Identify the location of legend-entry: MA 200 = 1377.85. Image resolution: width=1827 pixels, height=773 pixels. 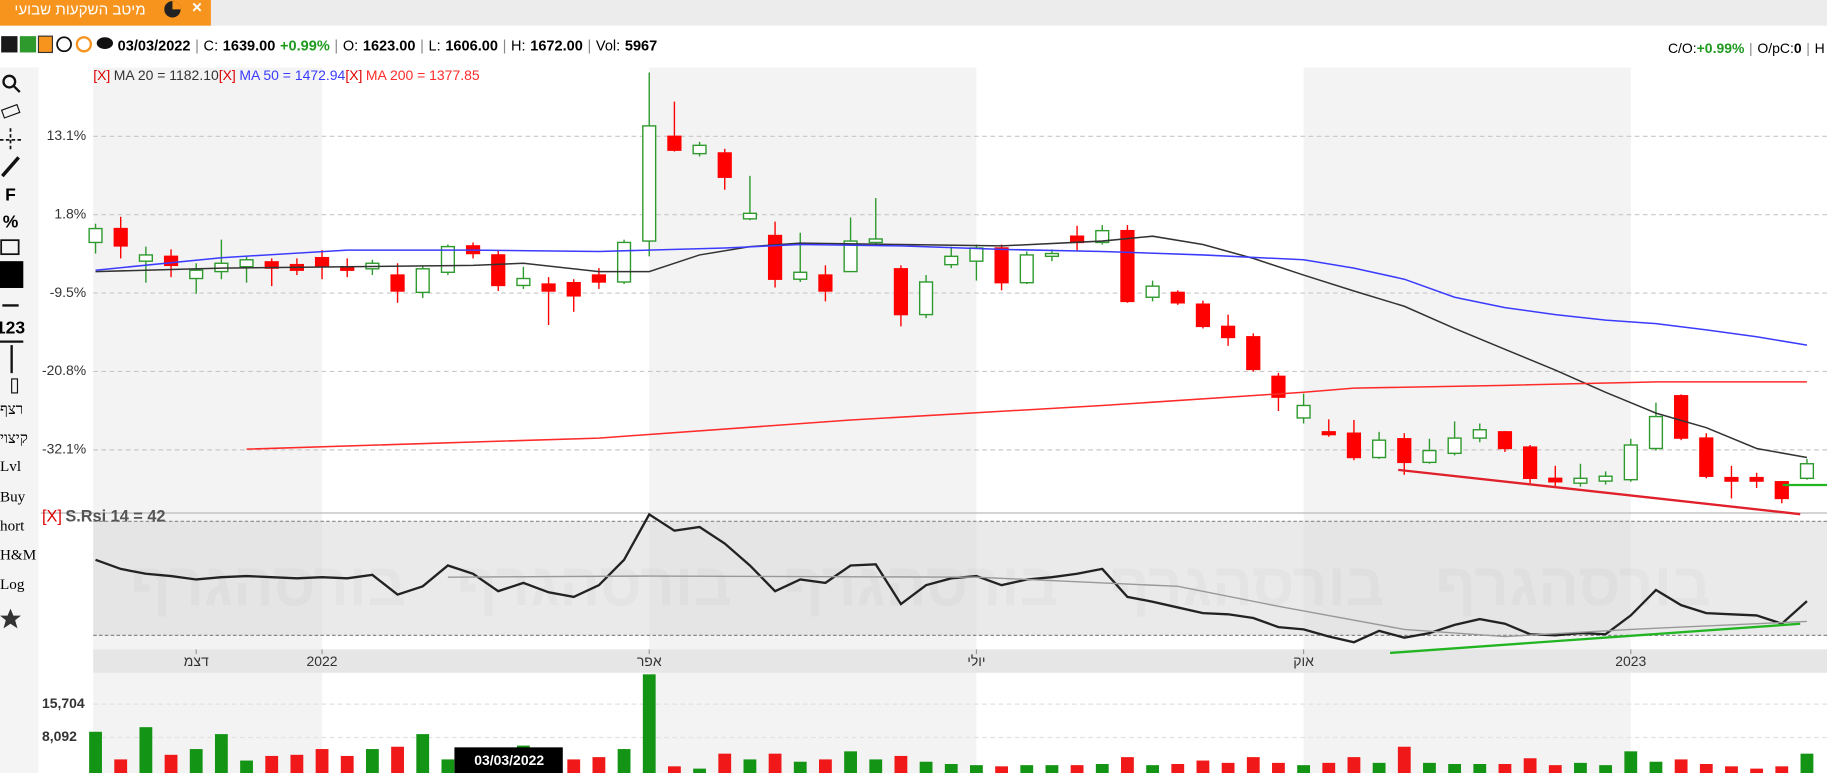
(423, 74).